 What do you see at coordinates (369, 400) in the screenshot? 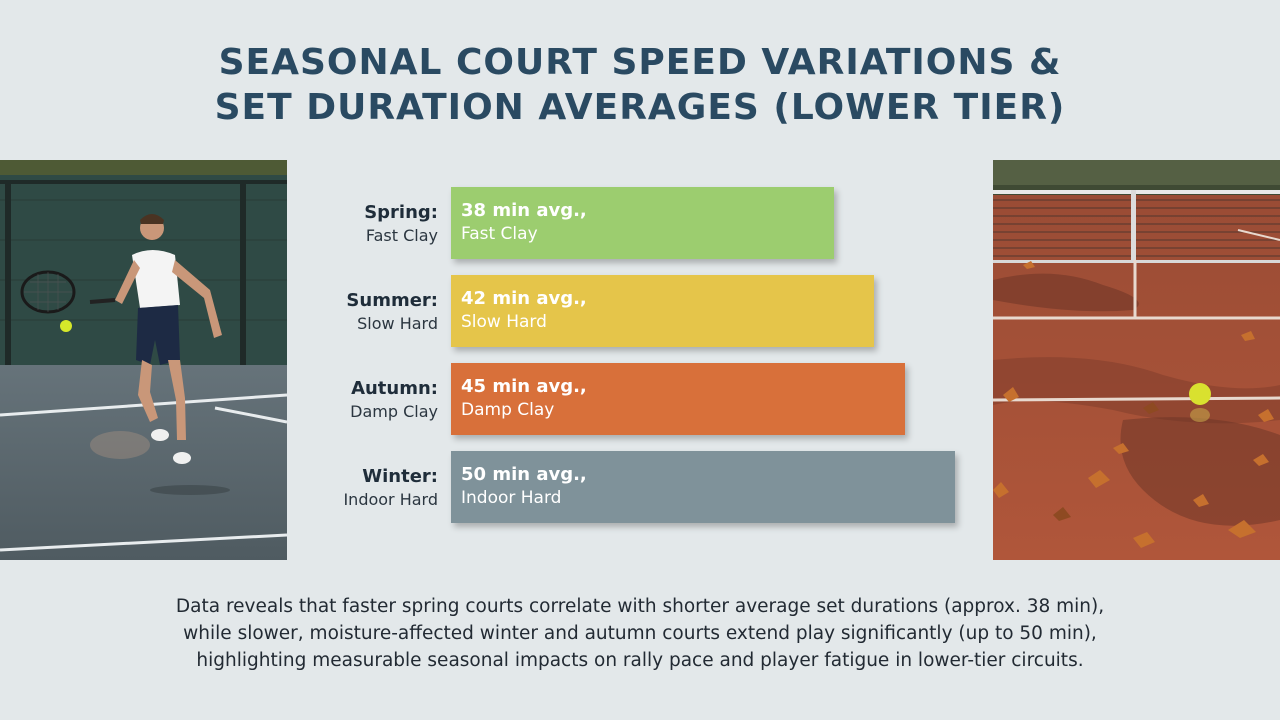
I see `row-label-autumn: Autumn: Damp Clay` at bounding box center [369, 400].